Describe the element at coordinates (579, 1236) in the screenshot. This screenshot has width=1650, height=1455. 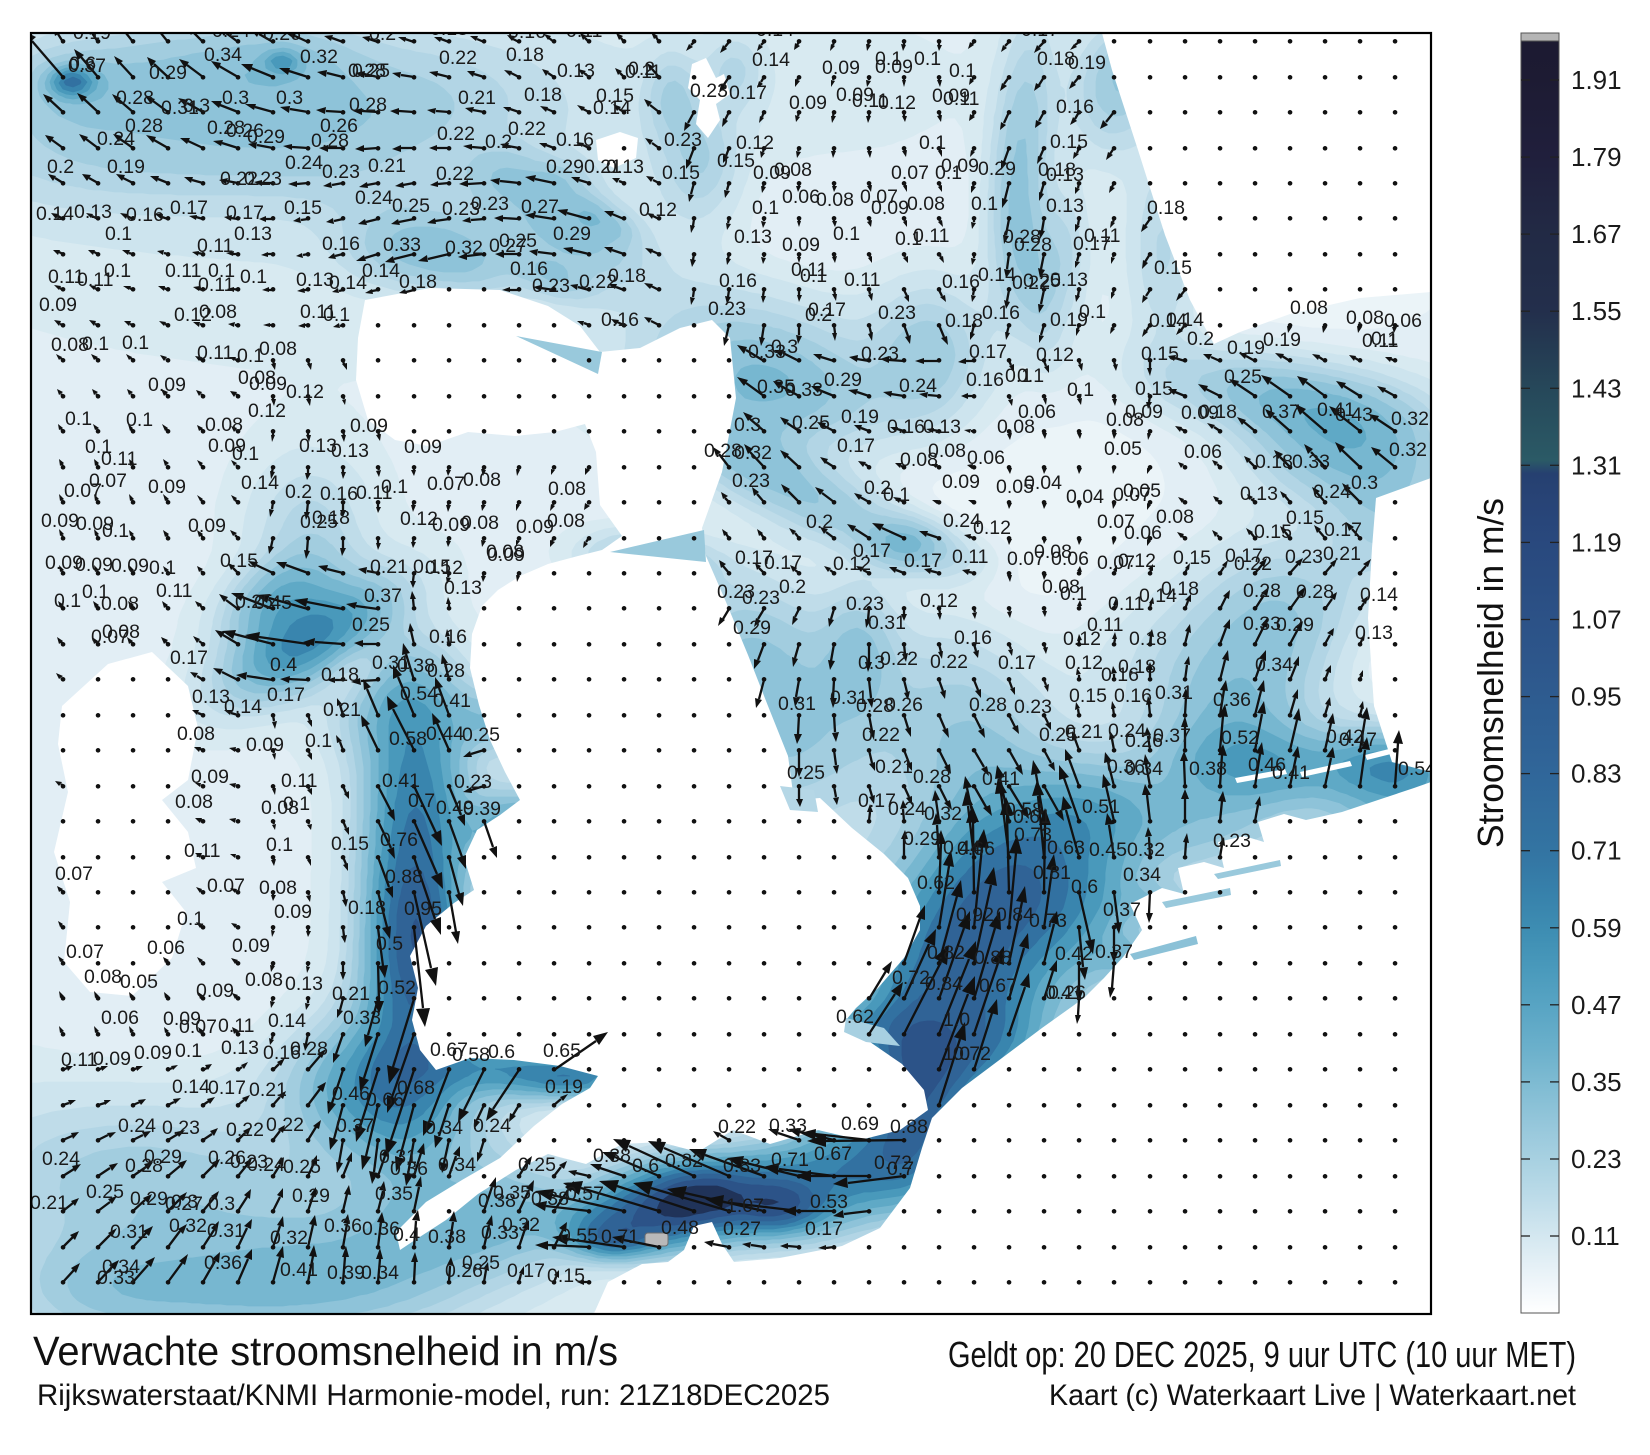
I see `svg-text: 0.55` at that location.